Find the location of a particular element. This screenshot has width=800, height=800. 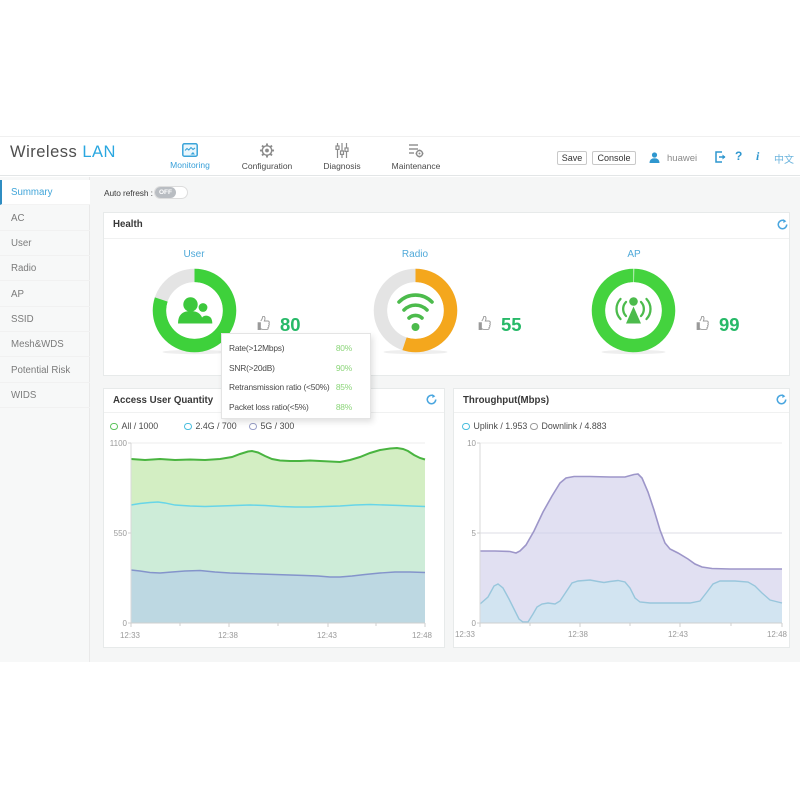

svg-text: 10 is located at coordinates (471, 443).